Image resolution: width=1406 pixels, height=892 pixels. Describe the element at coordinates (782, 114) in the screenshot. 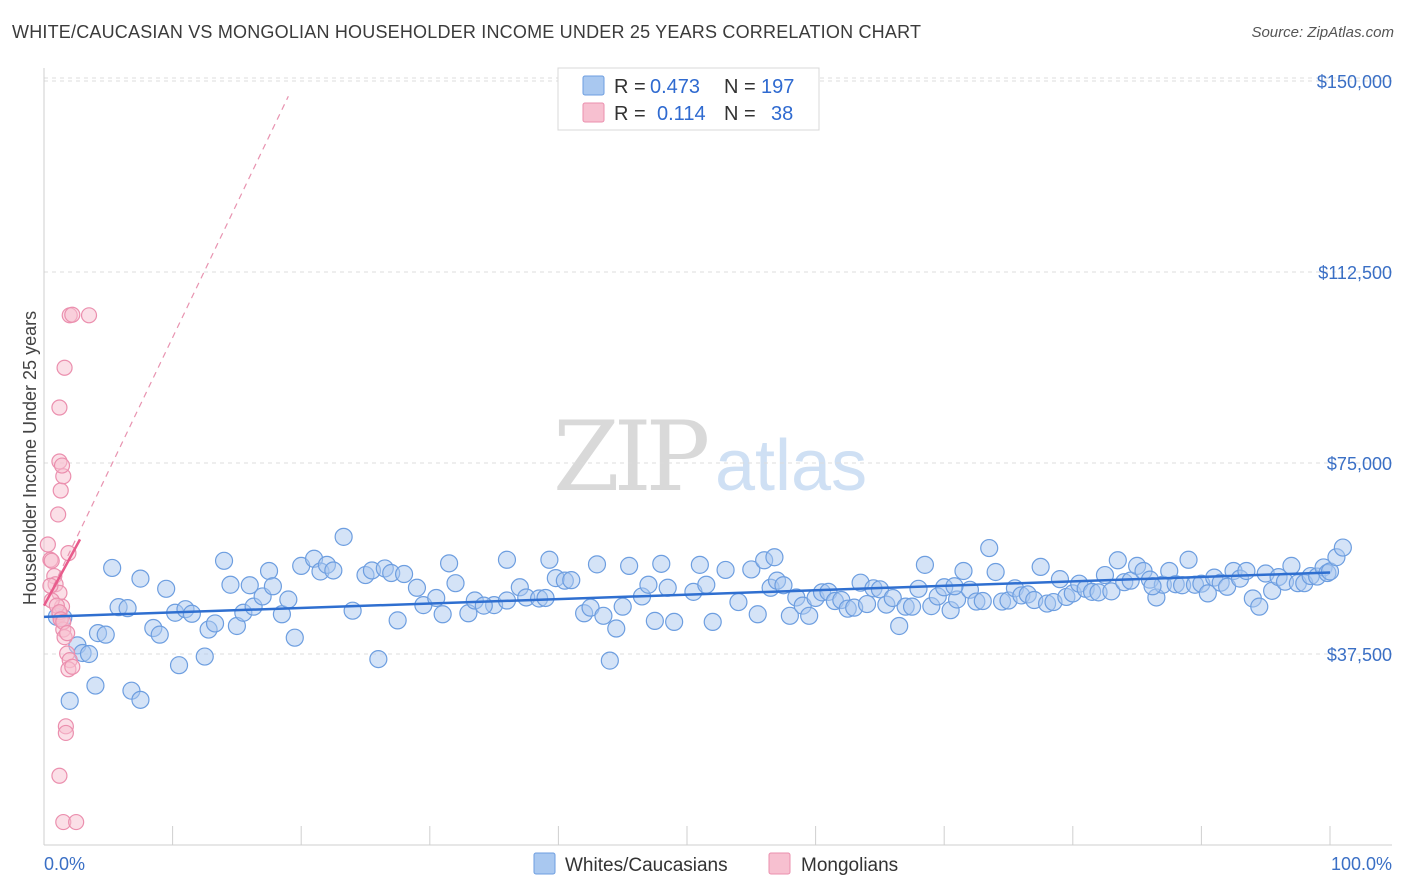

I see `legend-n-value-mongolians: 38` at that location.